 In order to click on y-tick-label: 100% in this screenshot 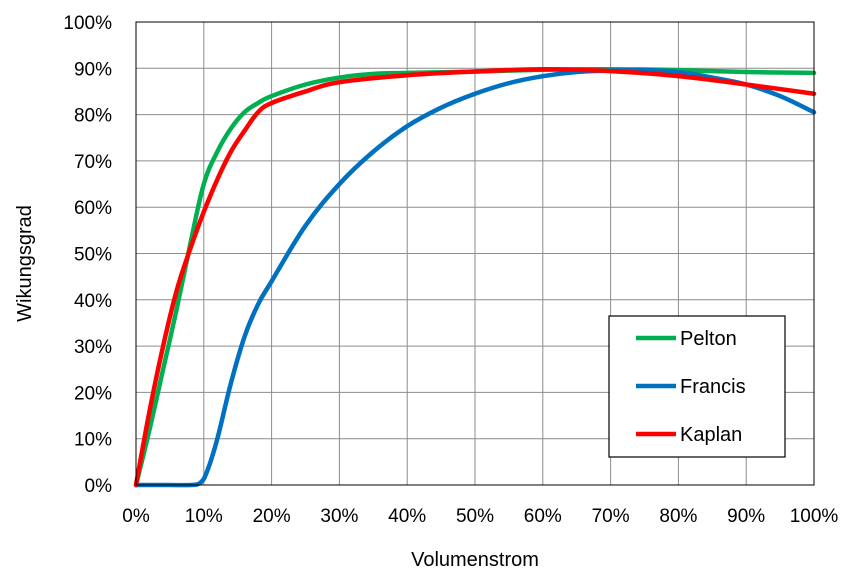, I will do `click(87, 23)`.